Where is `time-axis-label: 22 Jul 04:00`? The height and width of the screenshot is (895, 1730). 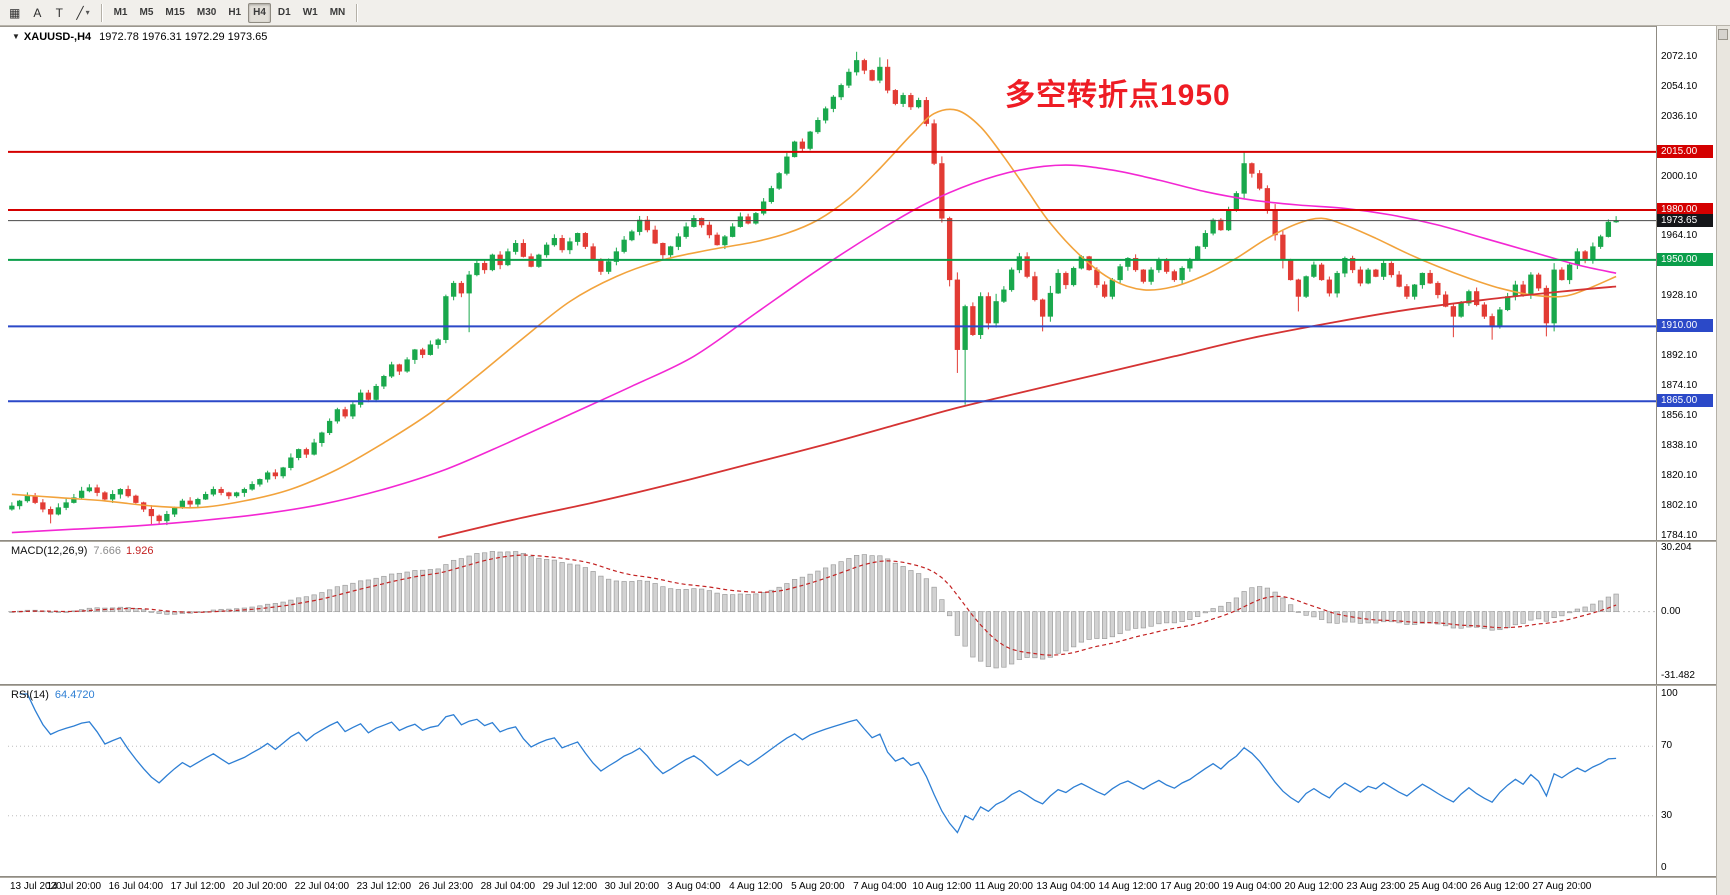 time-axis-label: 22 Jul 04:00 is located at coordinates (322, 886).